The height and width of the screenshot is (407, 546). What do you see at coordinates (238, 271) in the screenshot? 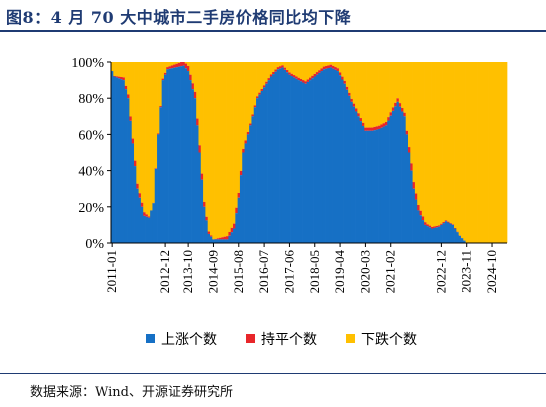
I see `x-tick-label: 2015-08` at bounding box center [238, 271].